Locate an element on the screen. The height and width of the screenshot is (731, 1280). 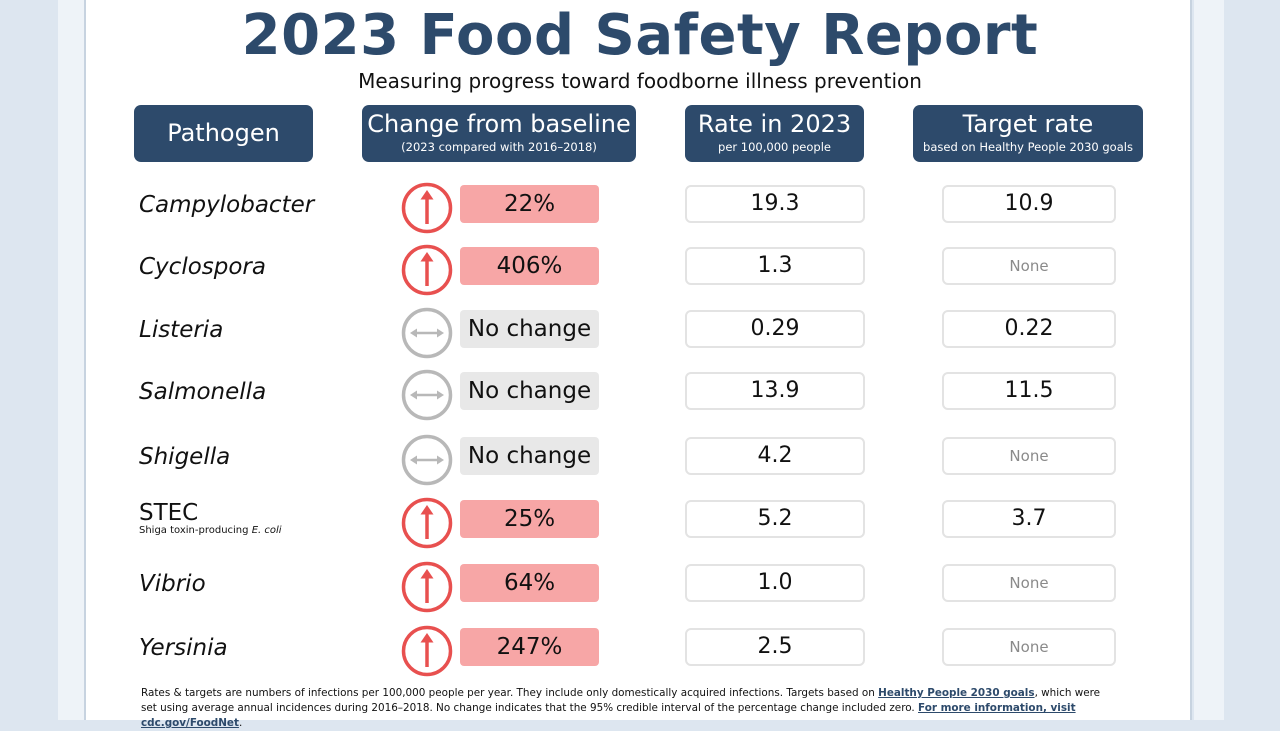
table-row: Listeria No change 0.29 0.22 is located at coordinates (640, 333).